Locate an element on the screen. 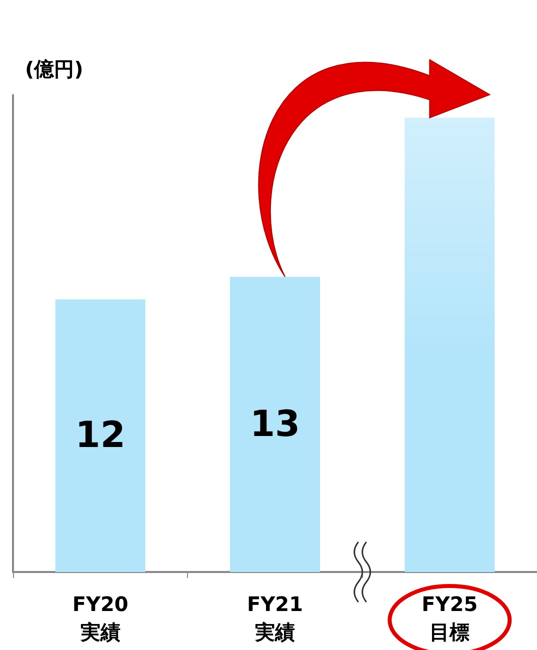 This screenshot has height=650, width=537. x-tick-label: FY20 実績 is located at coordinates (100, 618).